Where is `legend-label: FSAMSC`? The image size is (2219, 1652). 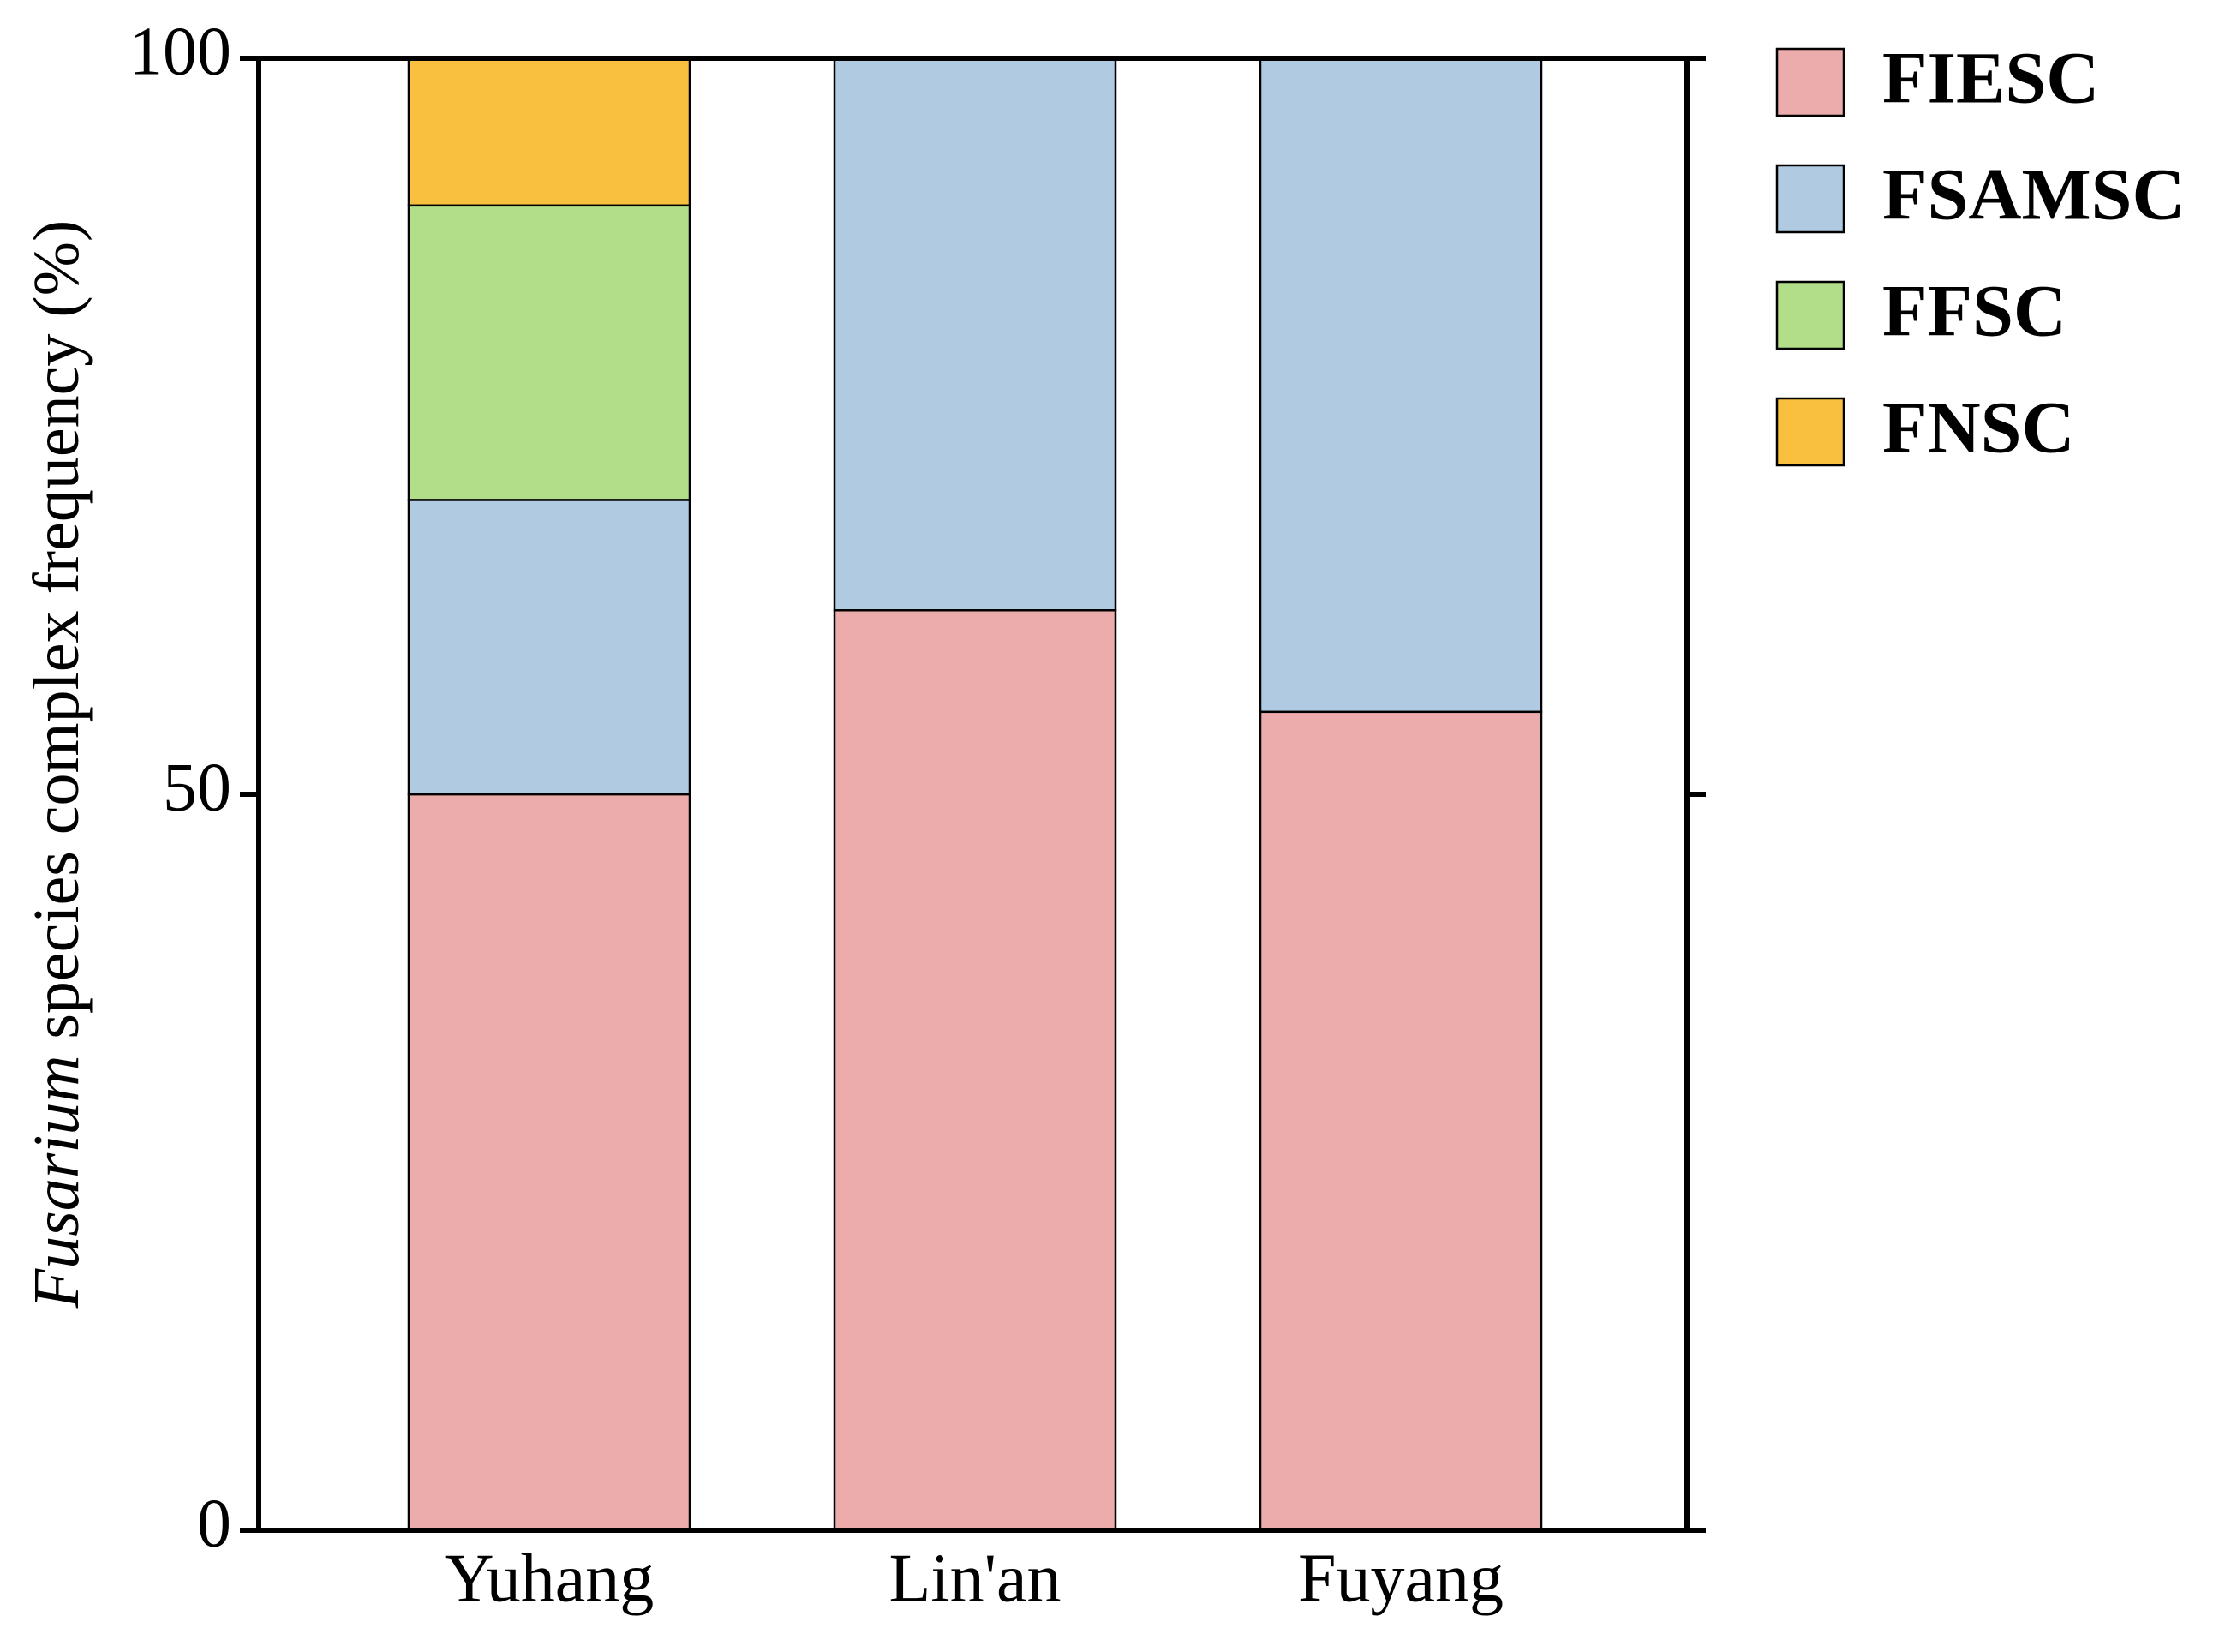
legend-label: FSAMSC is located at coordinates (2034, 194).